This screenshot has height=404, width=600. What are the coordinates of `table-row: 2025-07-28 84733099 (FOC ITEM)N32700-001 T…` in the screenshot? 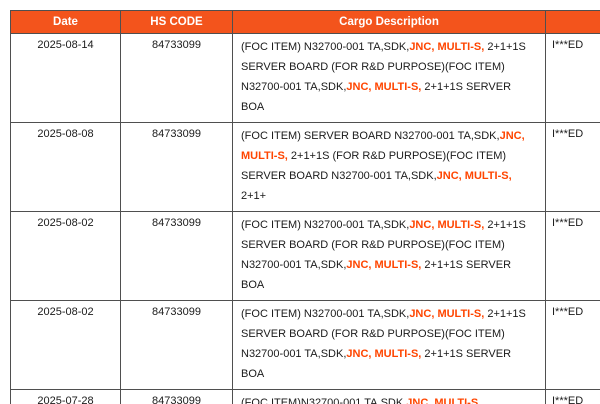 It's located at (305, 396).